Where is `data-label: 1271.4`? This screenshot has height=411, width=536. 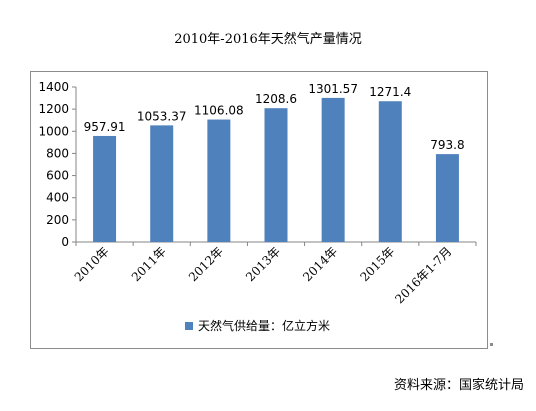
data-label: 1271.4 is located at coordinates (390, 92).